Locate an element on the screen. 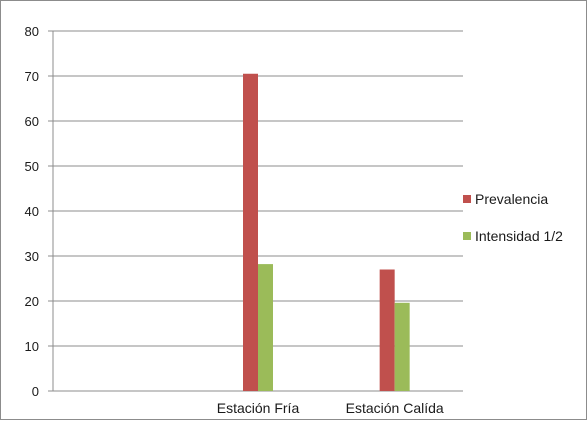 This screenshot has height=421, width=587. legend: Prevalencia Intensidad 1/2 is located at coordinates (513, 217).